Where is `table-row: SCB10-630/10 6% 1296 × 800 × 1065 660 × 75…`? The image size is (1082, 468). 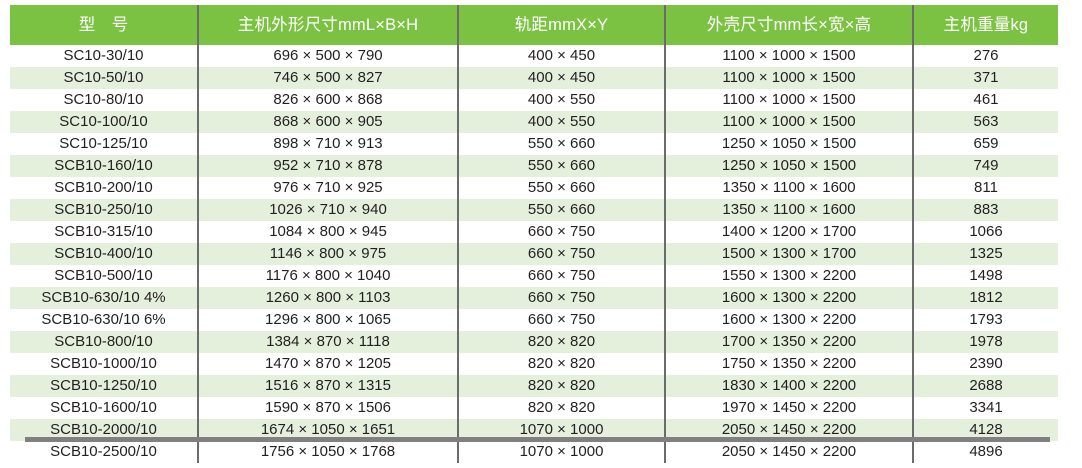
table-row: SCB10-630/10 6% 1296 × 800 × 1065 660 × 75… is located at coordinates (534, 320).